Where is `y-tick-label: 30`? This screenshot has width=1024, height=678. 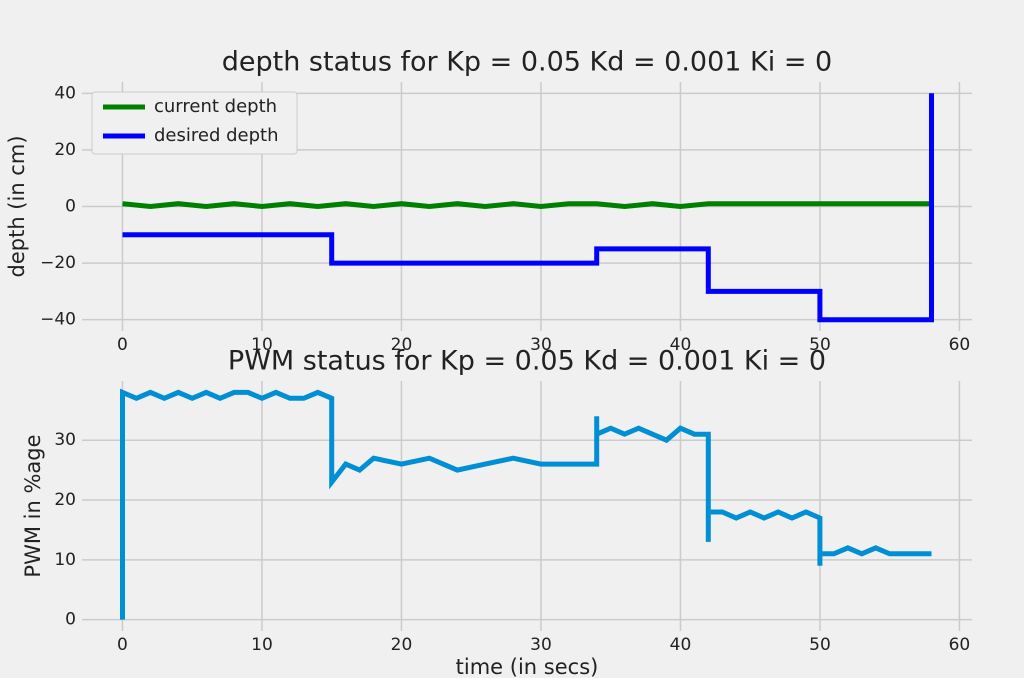 y-tick-label: 30 is located at coordinates (65, 440).